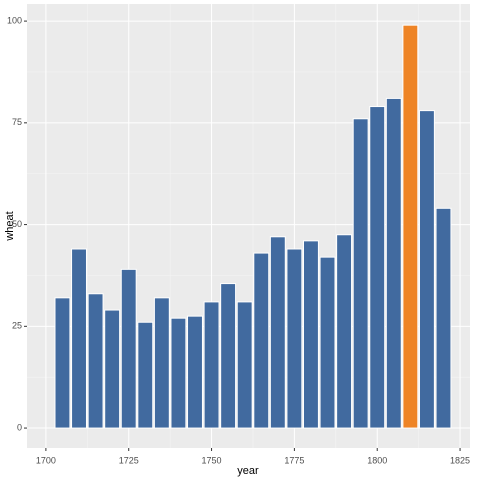 Image resolution: width=480 pixels, height=480 pixels. What do you see at coordinates (17, 122) in the screenshot?
I see `y-tick-label: 75` at bounding box center [17, 122].